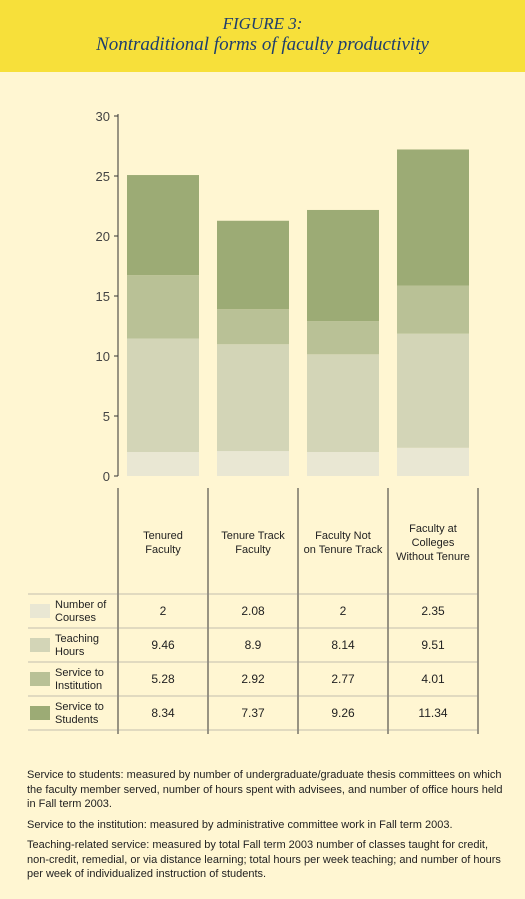 The width and height of the screenshot is (525, 899). What do you see at coordinates (253, 536) in the screenshot?
I see `category-label: Tenure Track` at bounding box center [253, 536].